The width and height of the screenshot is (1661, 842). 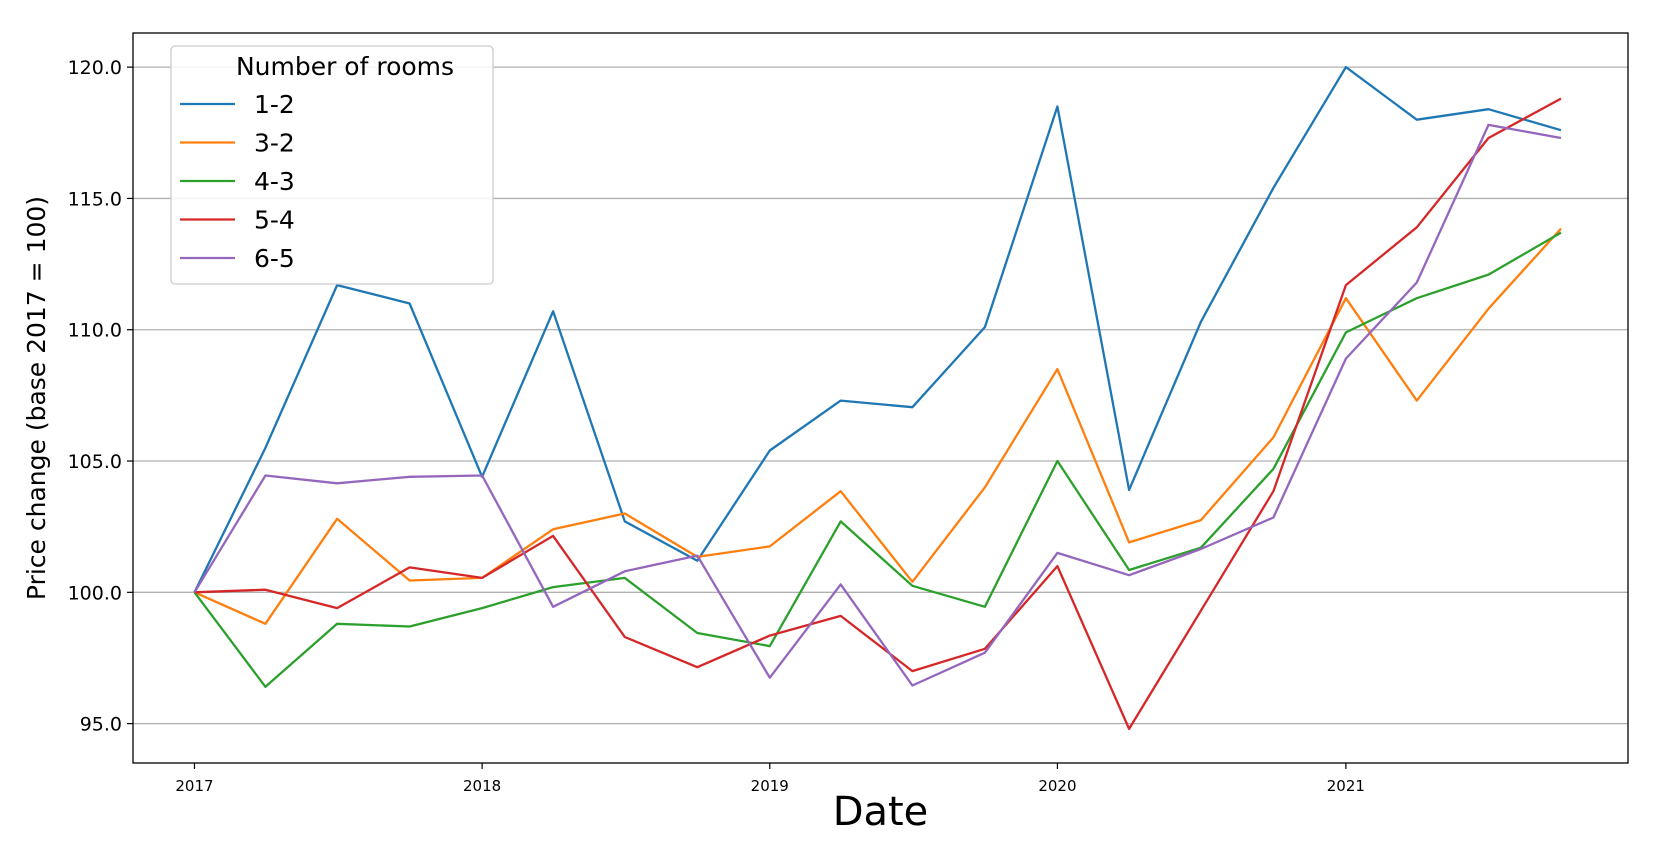 I want to click on legend-label: 6-5, so click(x=274, y=258).